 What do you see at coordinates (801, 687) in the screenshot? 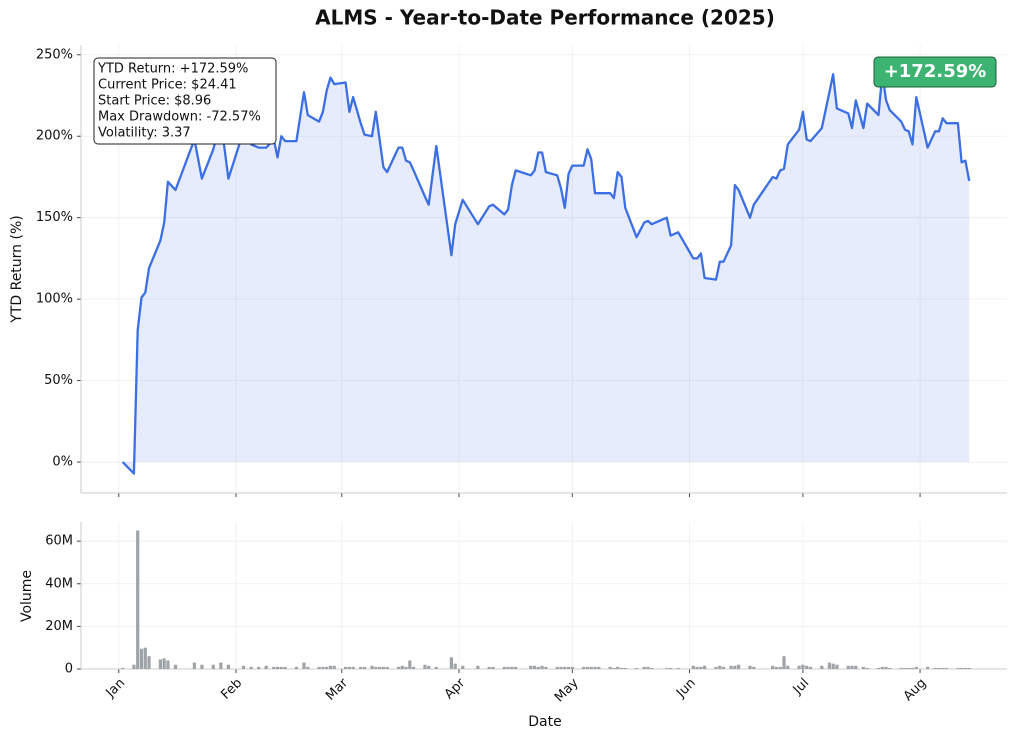
I see `x-tick-label: Jul` at bounding box center [801, 687].